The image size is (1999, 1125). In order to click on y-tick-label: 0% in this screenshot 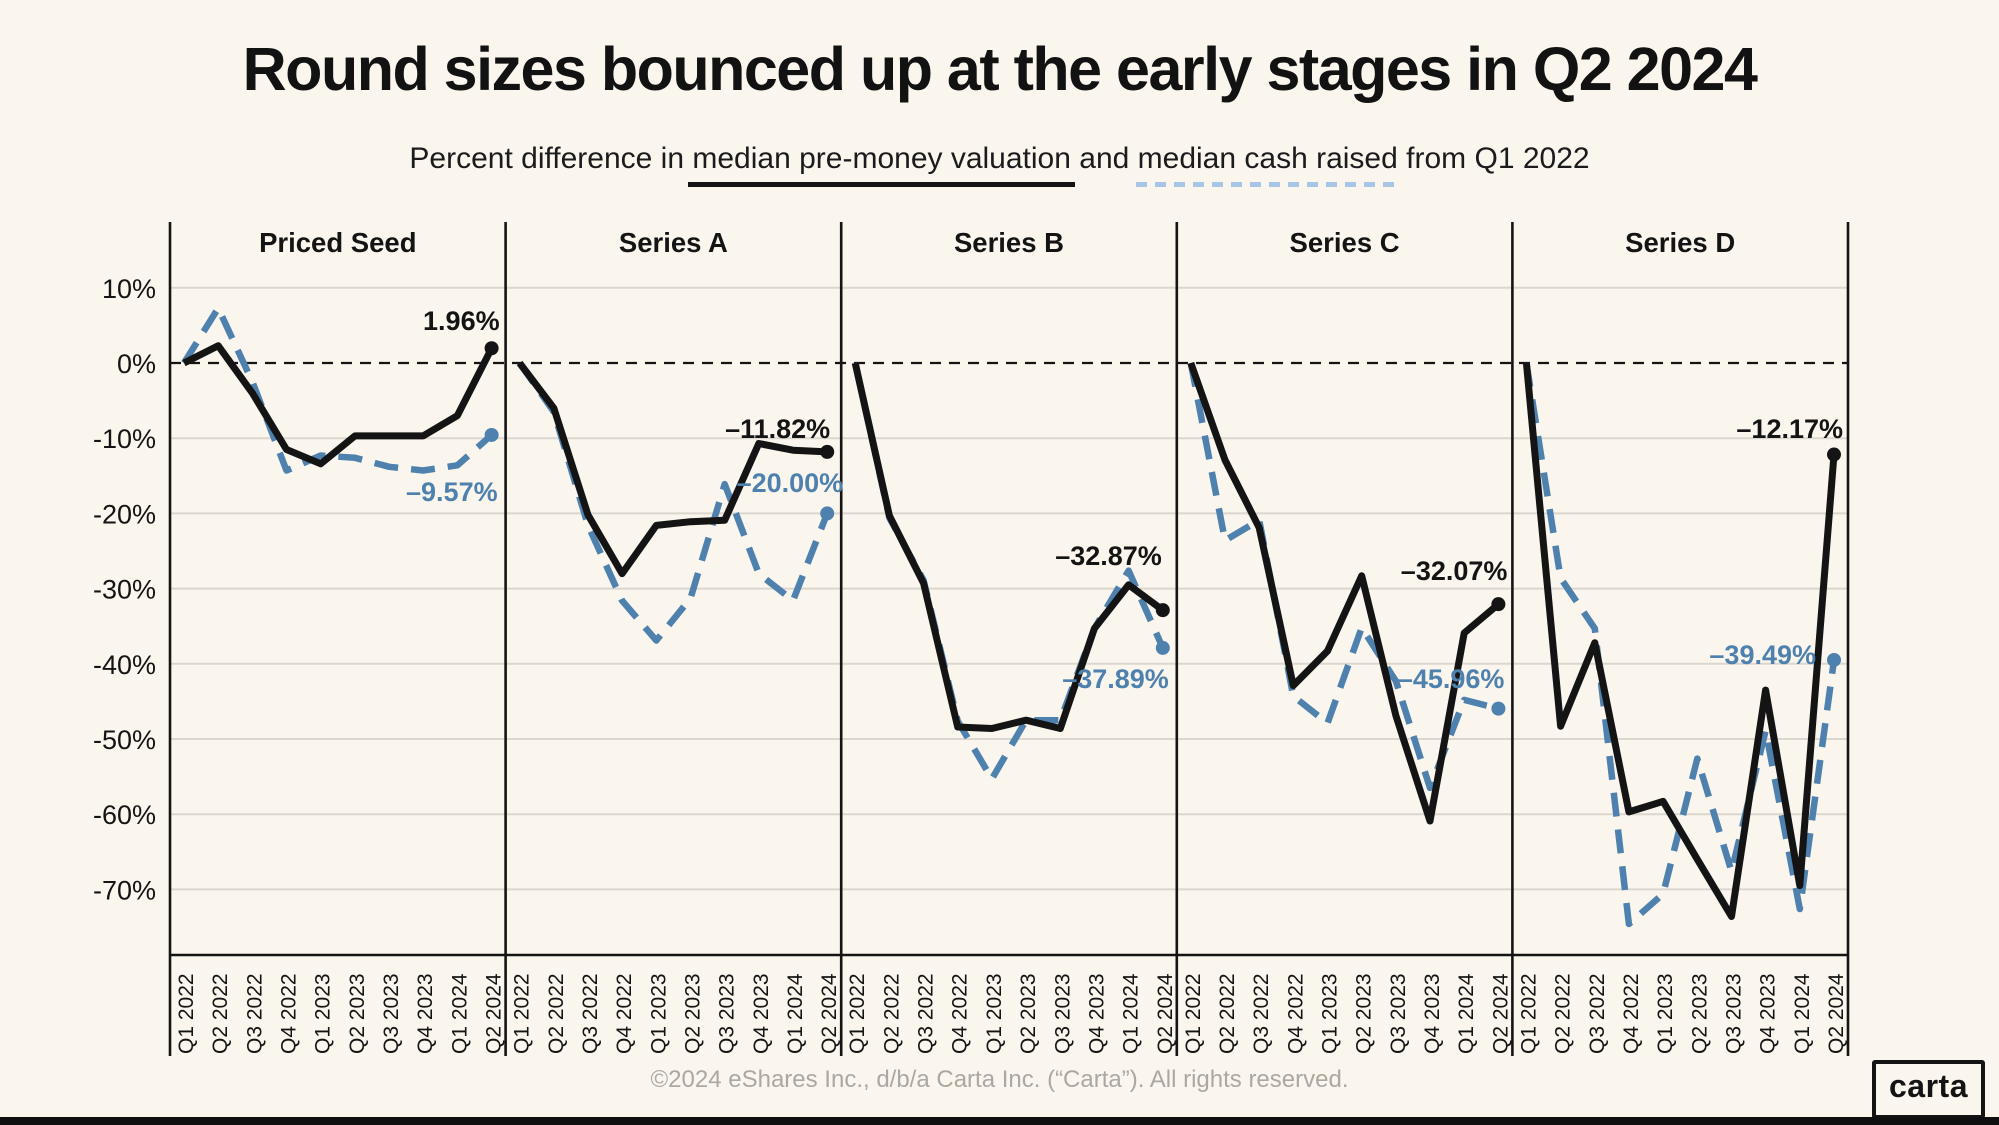, I will do `click(136, 364)`.